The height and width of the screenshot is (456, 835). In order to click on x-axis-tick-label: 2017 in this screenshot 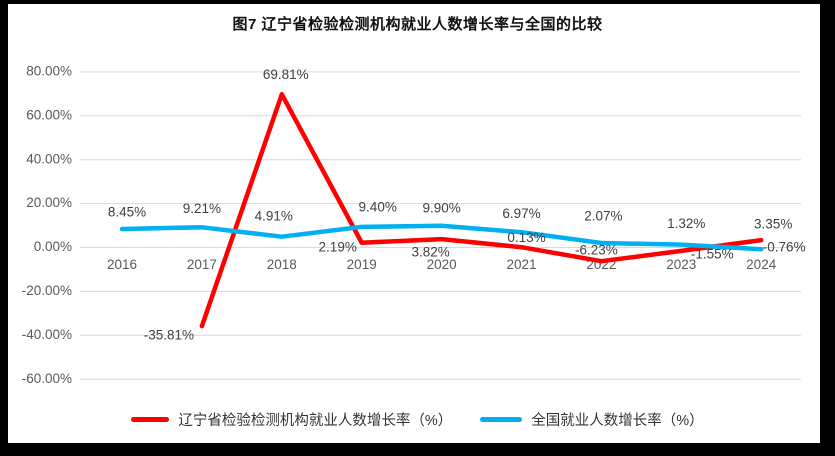, I will do `click(202, 264)`.